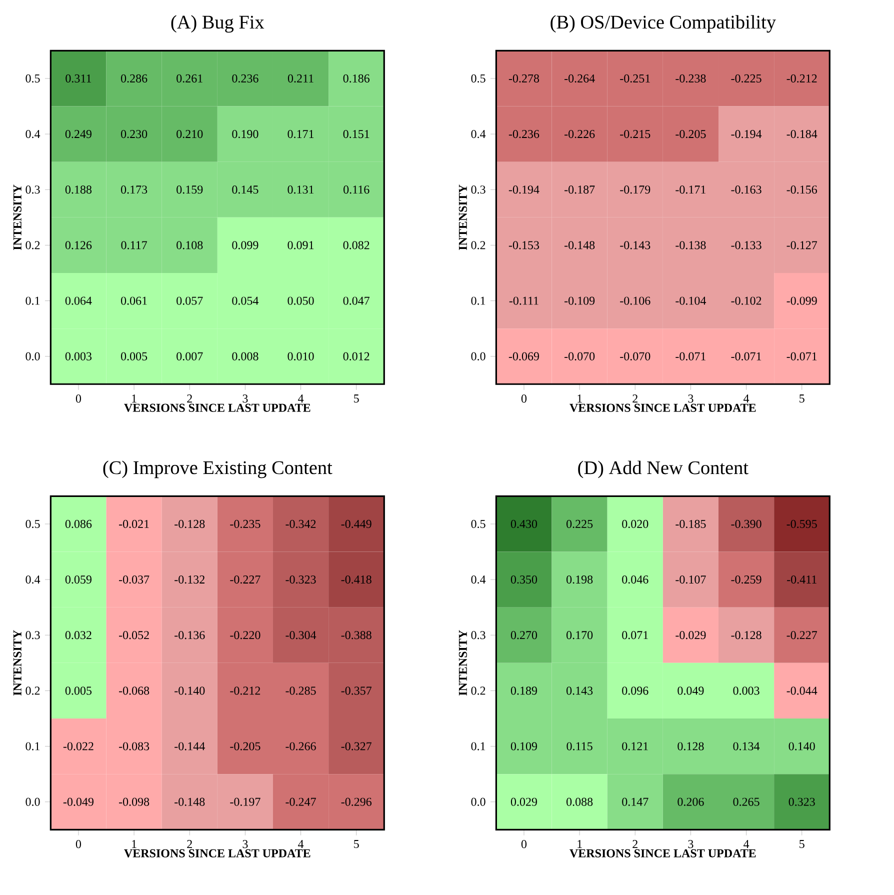 This screenshot has height=895, width=894. I want to click on data-label: 0.265, so click(746, 802).